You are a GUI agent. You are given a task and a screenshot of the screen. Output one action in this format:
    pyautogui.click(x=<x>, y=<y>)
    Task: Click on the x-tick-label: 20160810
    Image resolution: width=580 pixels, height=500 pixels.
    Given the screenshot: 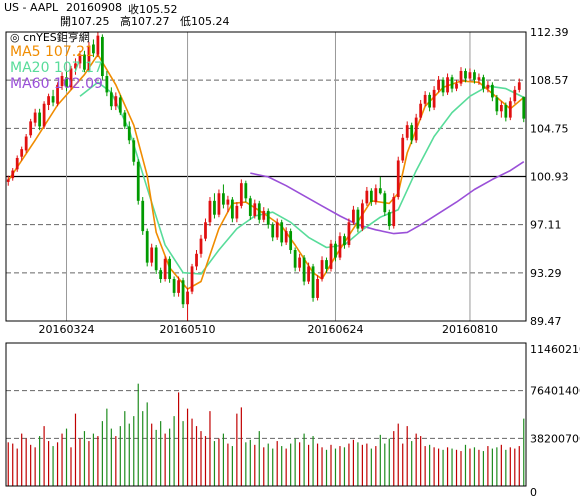 What is the action you would take?
    pyautogui.click(x=470, y=329)
    